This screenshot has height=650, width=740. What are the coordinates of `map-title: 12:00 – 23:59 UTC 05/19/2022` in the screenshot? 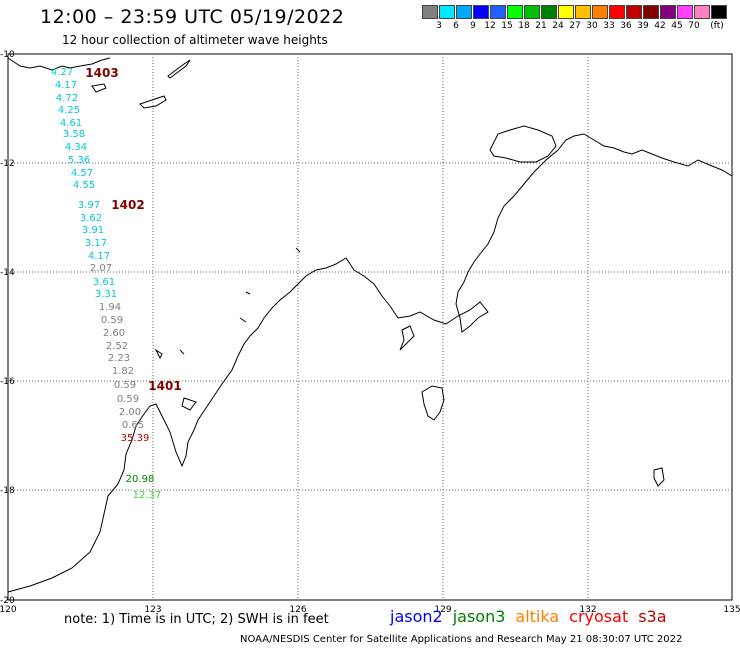 It's located at (192, 17).